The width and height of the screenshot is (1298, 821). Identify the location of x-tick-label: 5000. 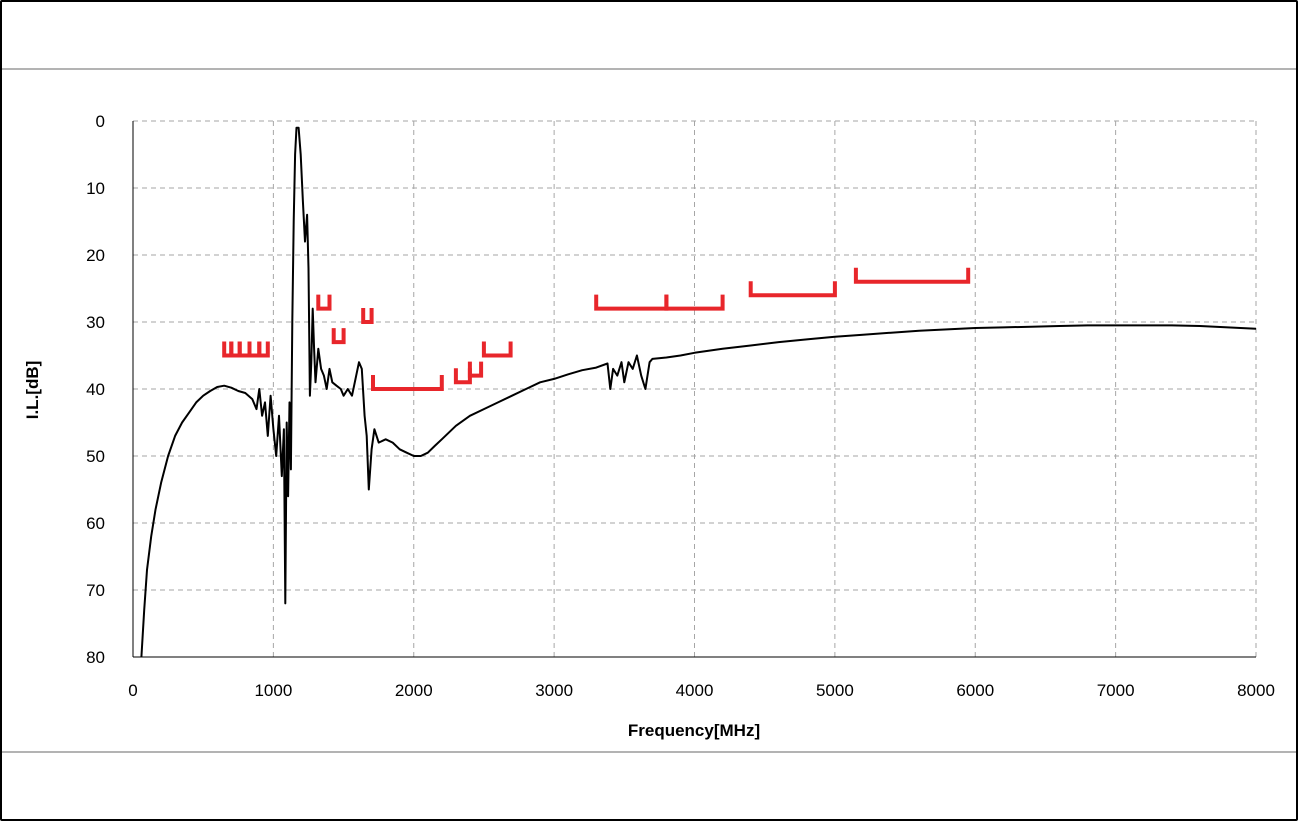
(835, 690).